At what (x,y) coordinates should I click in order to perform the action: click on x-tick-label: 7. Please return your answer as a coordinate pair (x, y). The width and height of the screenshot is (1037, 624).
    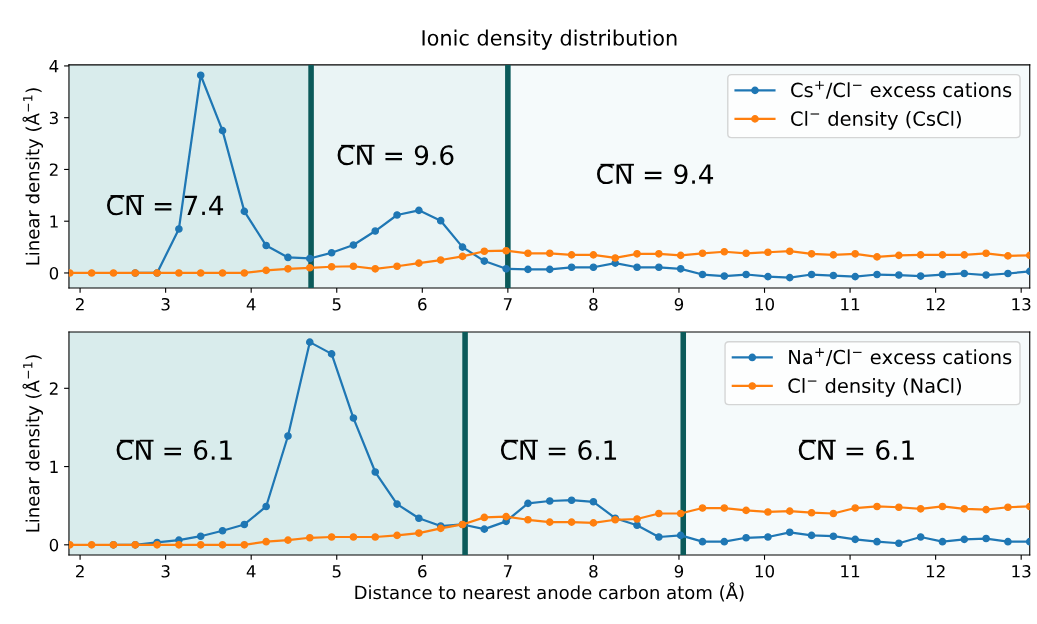
    Looking at the image, I should click on (507, 304).